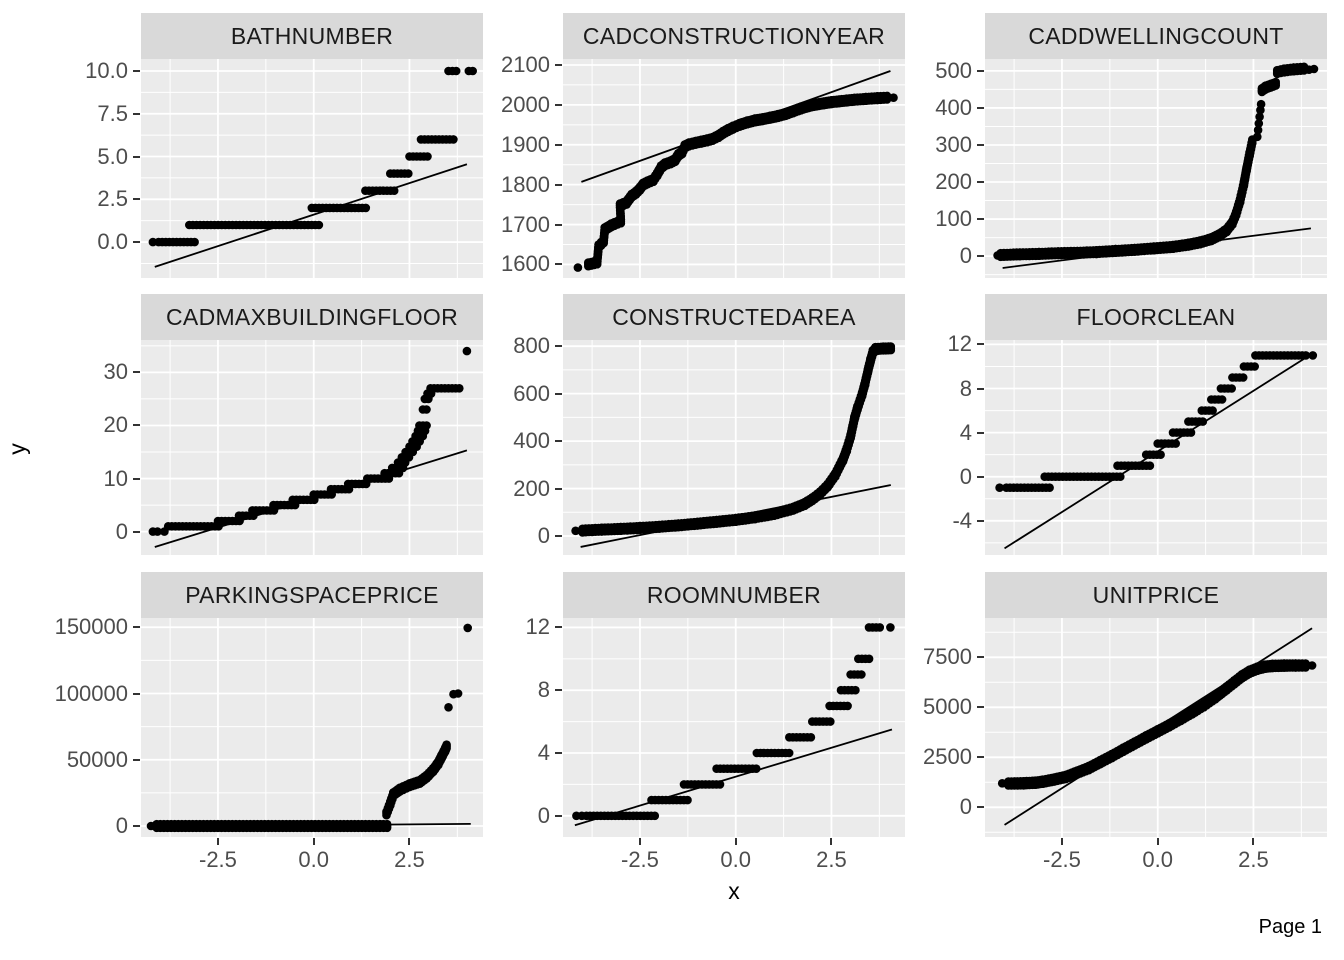 The width and height of the screenshot is (1344, 960). What do you see at coordinates (91, 627) in the screenshot?
I see `y-tick-label: 150000` at bounding box center [91, 627].